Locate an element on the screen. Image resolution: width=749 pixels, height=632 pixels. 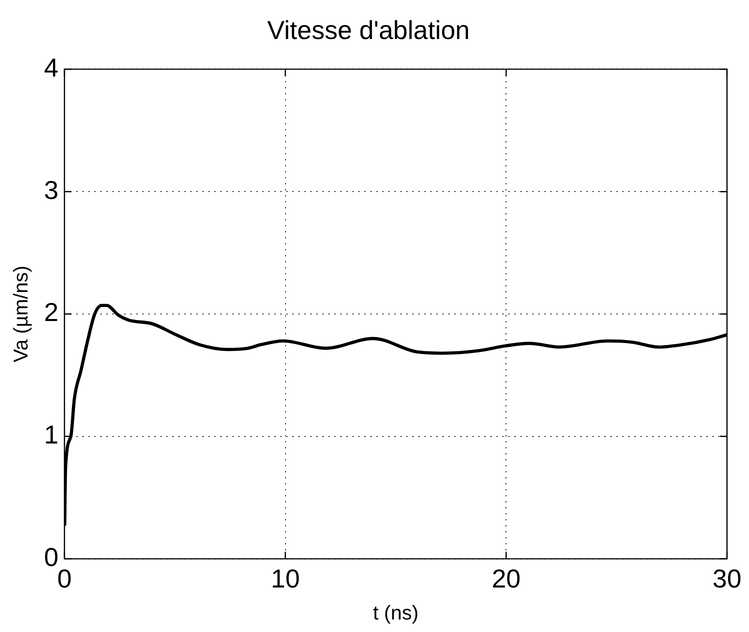
y-tick-label: 4 is located at coordinates (51, 67).